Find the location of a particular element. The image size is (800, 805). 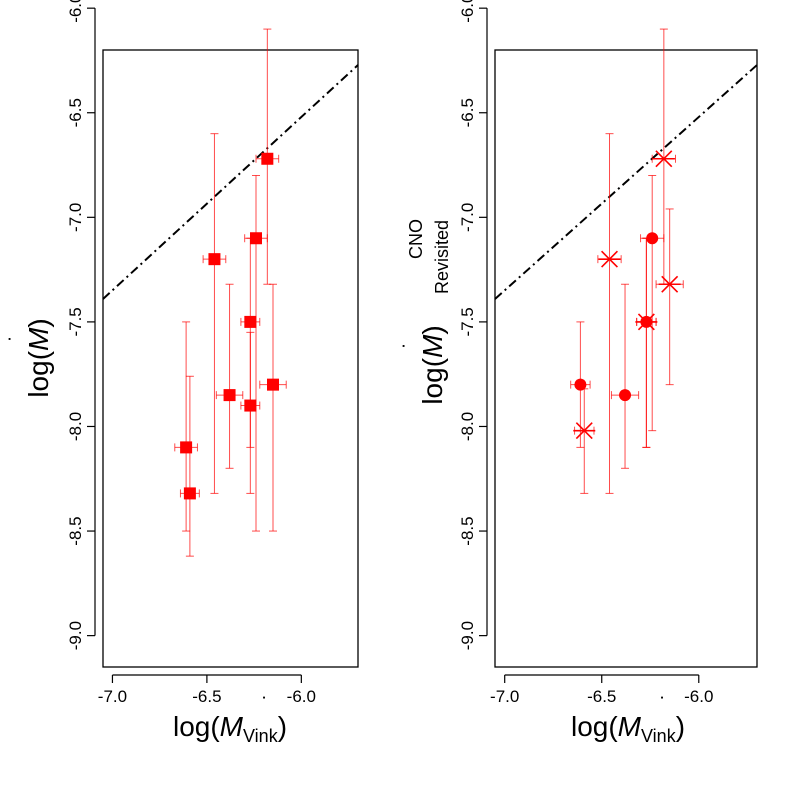

y-axis-title: log(M) ˙ is located at coordinates (29, 357).